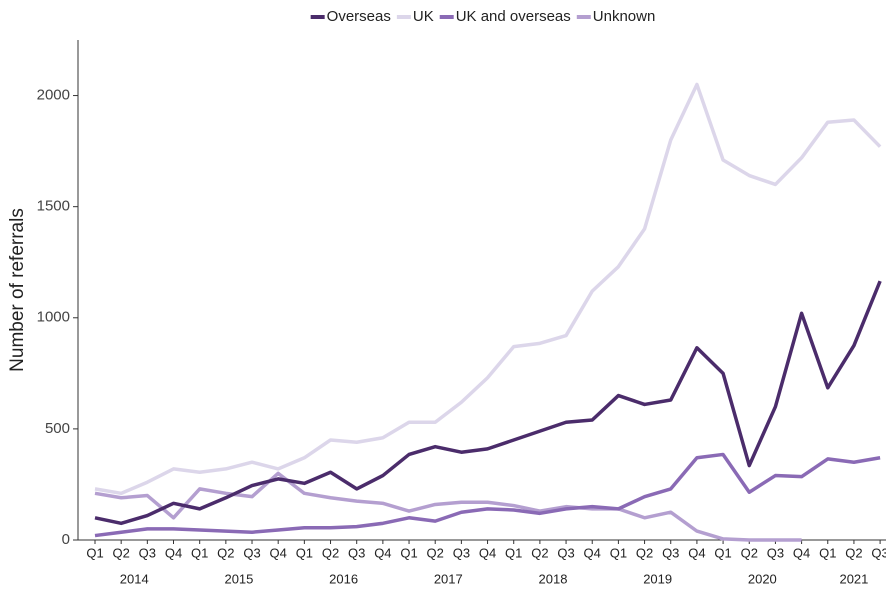 Image resolution: width=886 pixels, height=592 pixels. Describe the element at coordinates (762, 578) in the screenshot. I see `year-label: 2020` at that location.